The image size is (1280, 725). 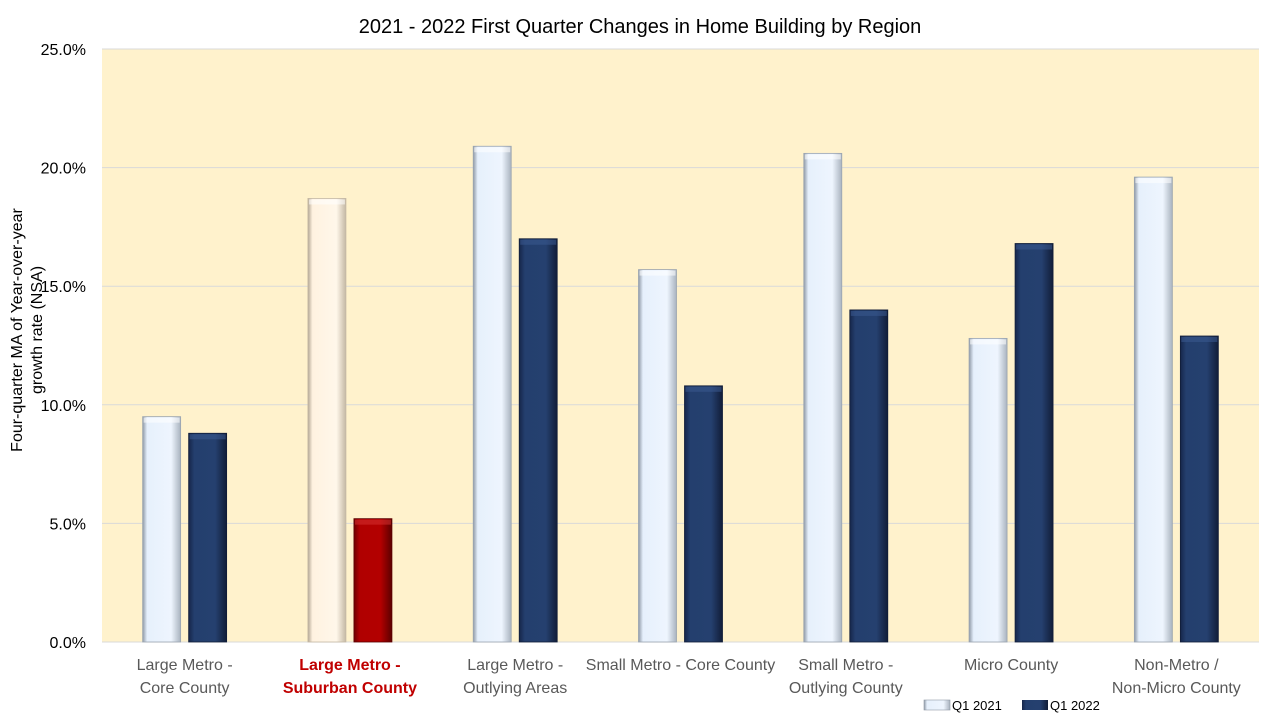 I want to click on x-tick-label: Micro County, so click(x=1011, y=665).